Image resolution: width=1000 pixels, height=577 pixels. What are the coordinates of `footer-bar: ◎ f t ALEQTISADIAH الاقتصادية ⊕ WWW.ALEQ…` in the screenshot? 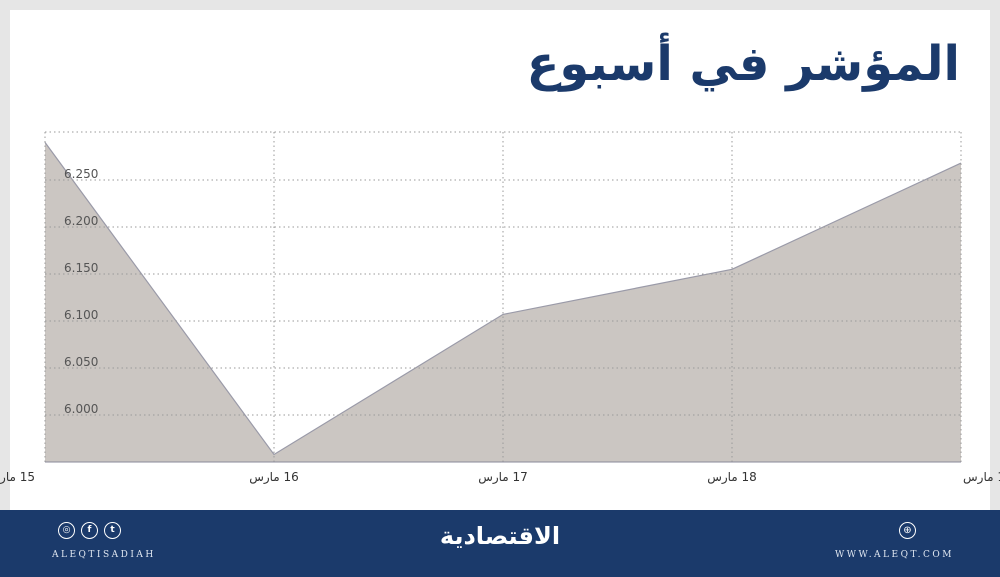 It's located at (500, 543).